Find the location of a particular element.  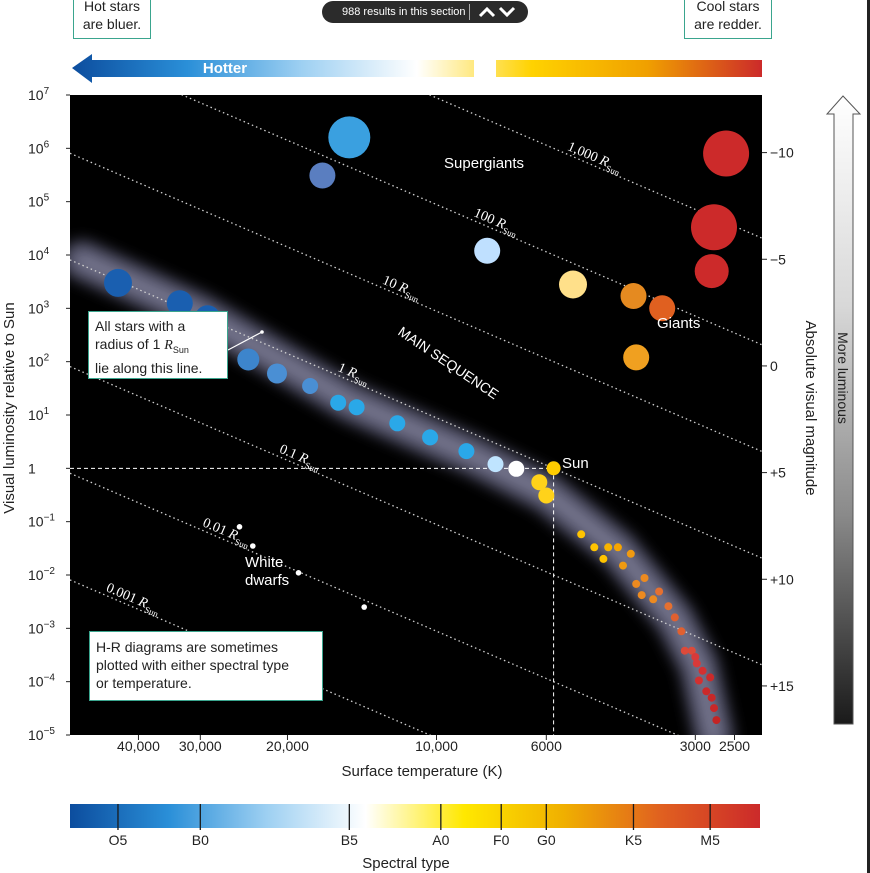

chevron-up-icon is located at coordinates (487, 12).